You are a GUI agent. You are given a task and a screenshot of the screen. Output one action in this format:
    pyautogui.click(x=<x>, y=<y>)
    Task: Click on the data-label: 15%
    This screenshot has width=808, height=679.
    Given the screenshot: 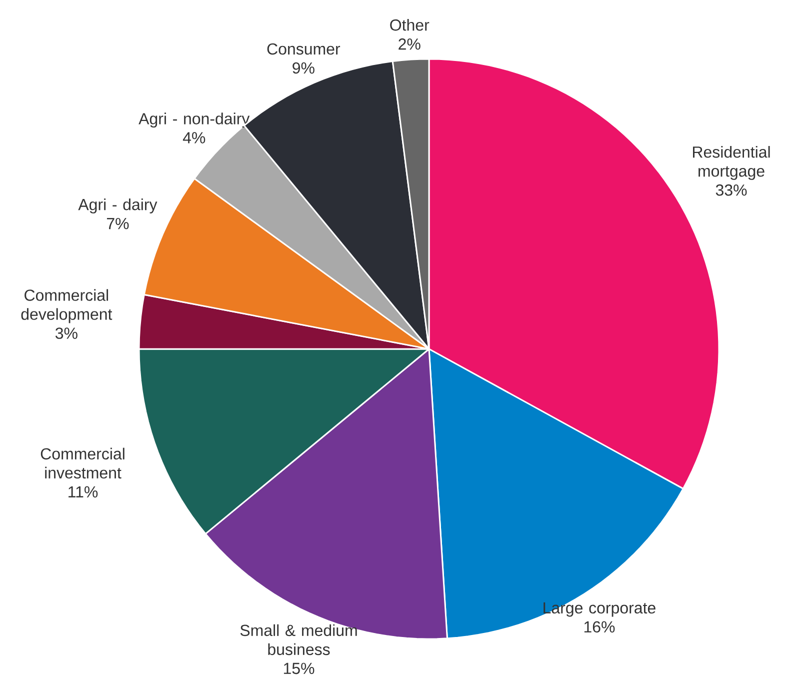 What is the action you would take?
    pyautogui.click(x=299, y=668)
    